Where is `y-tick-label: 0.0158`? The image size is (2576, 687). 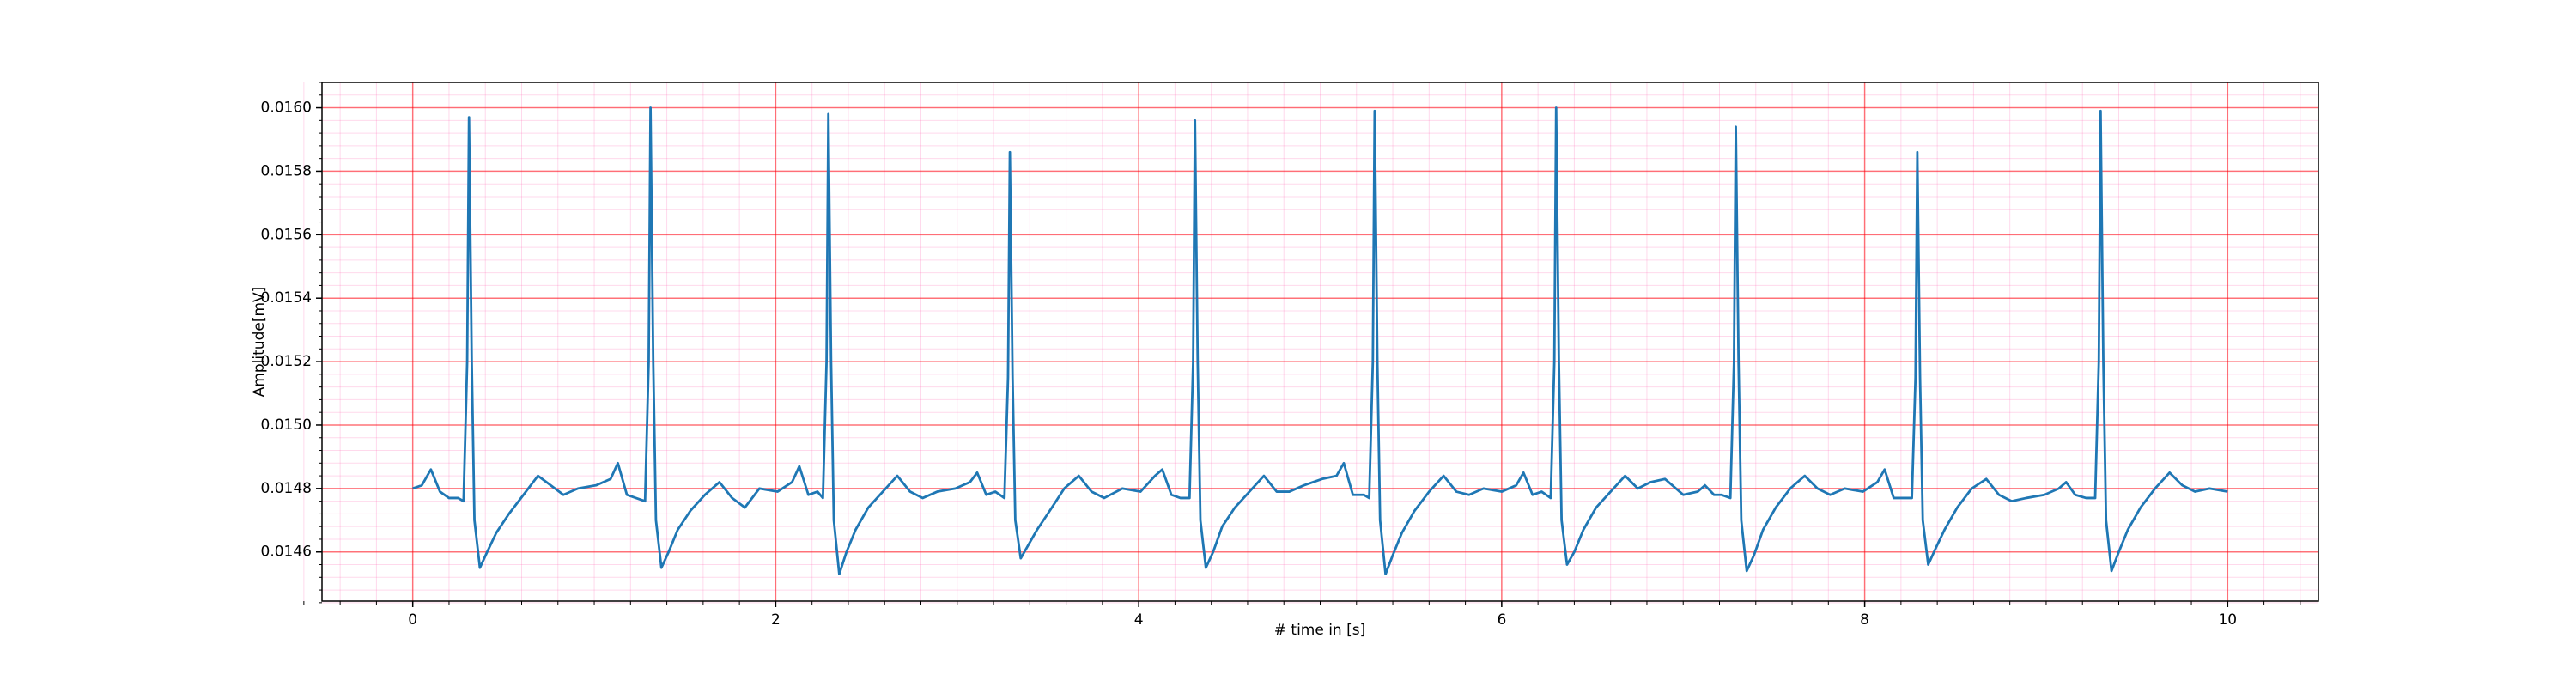
y-tick-label: 0.0158 is located at coordinates (286, 170).